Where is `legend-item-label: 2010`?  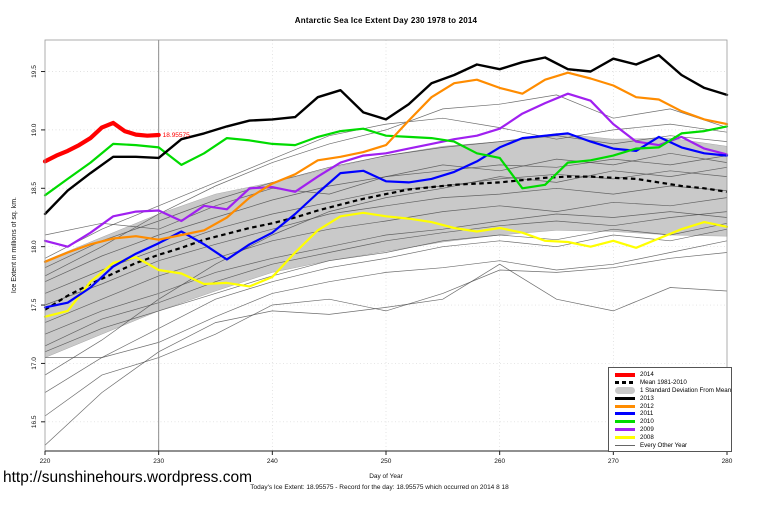 legend-item-label: 2010 is located at coordinates (647, 422).